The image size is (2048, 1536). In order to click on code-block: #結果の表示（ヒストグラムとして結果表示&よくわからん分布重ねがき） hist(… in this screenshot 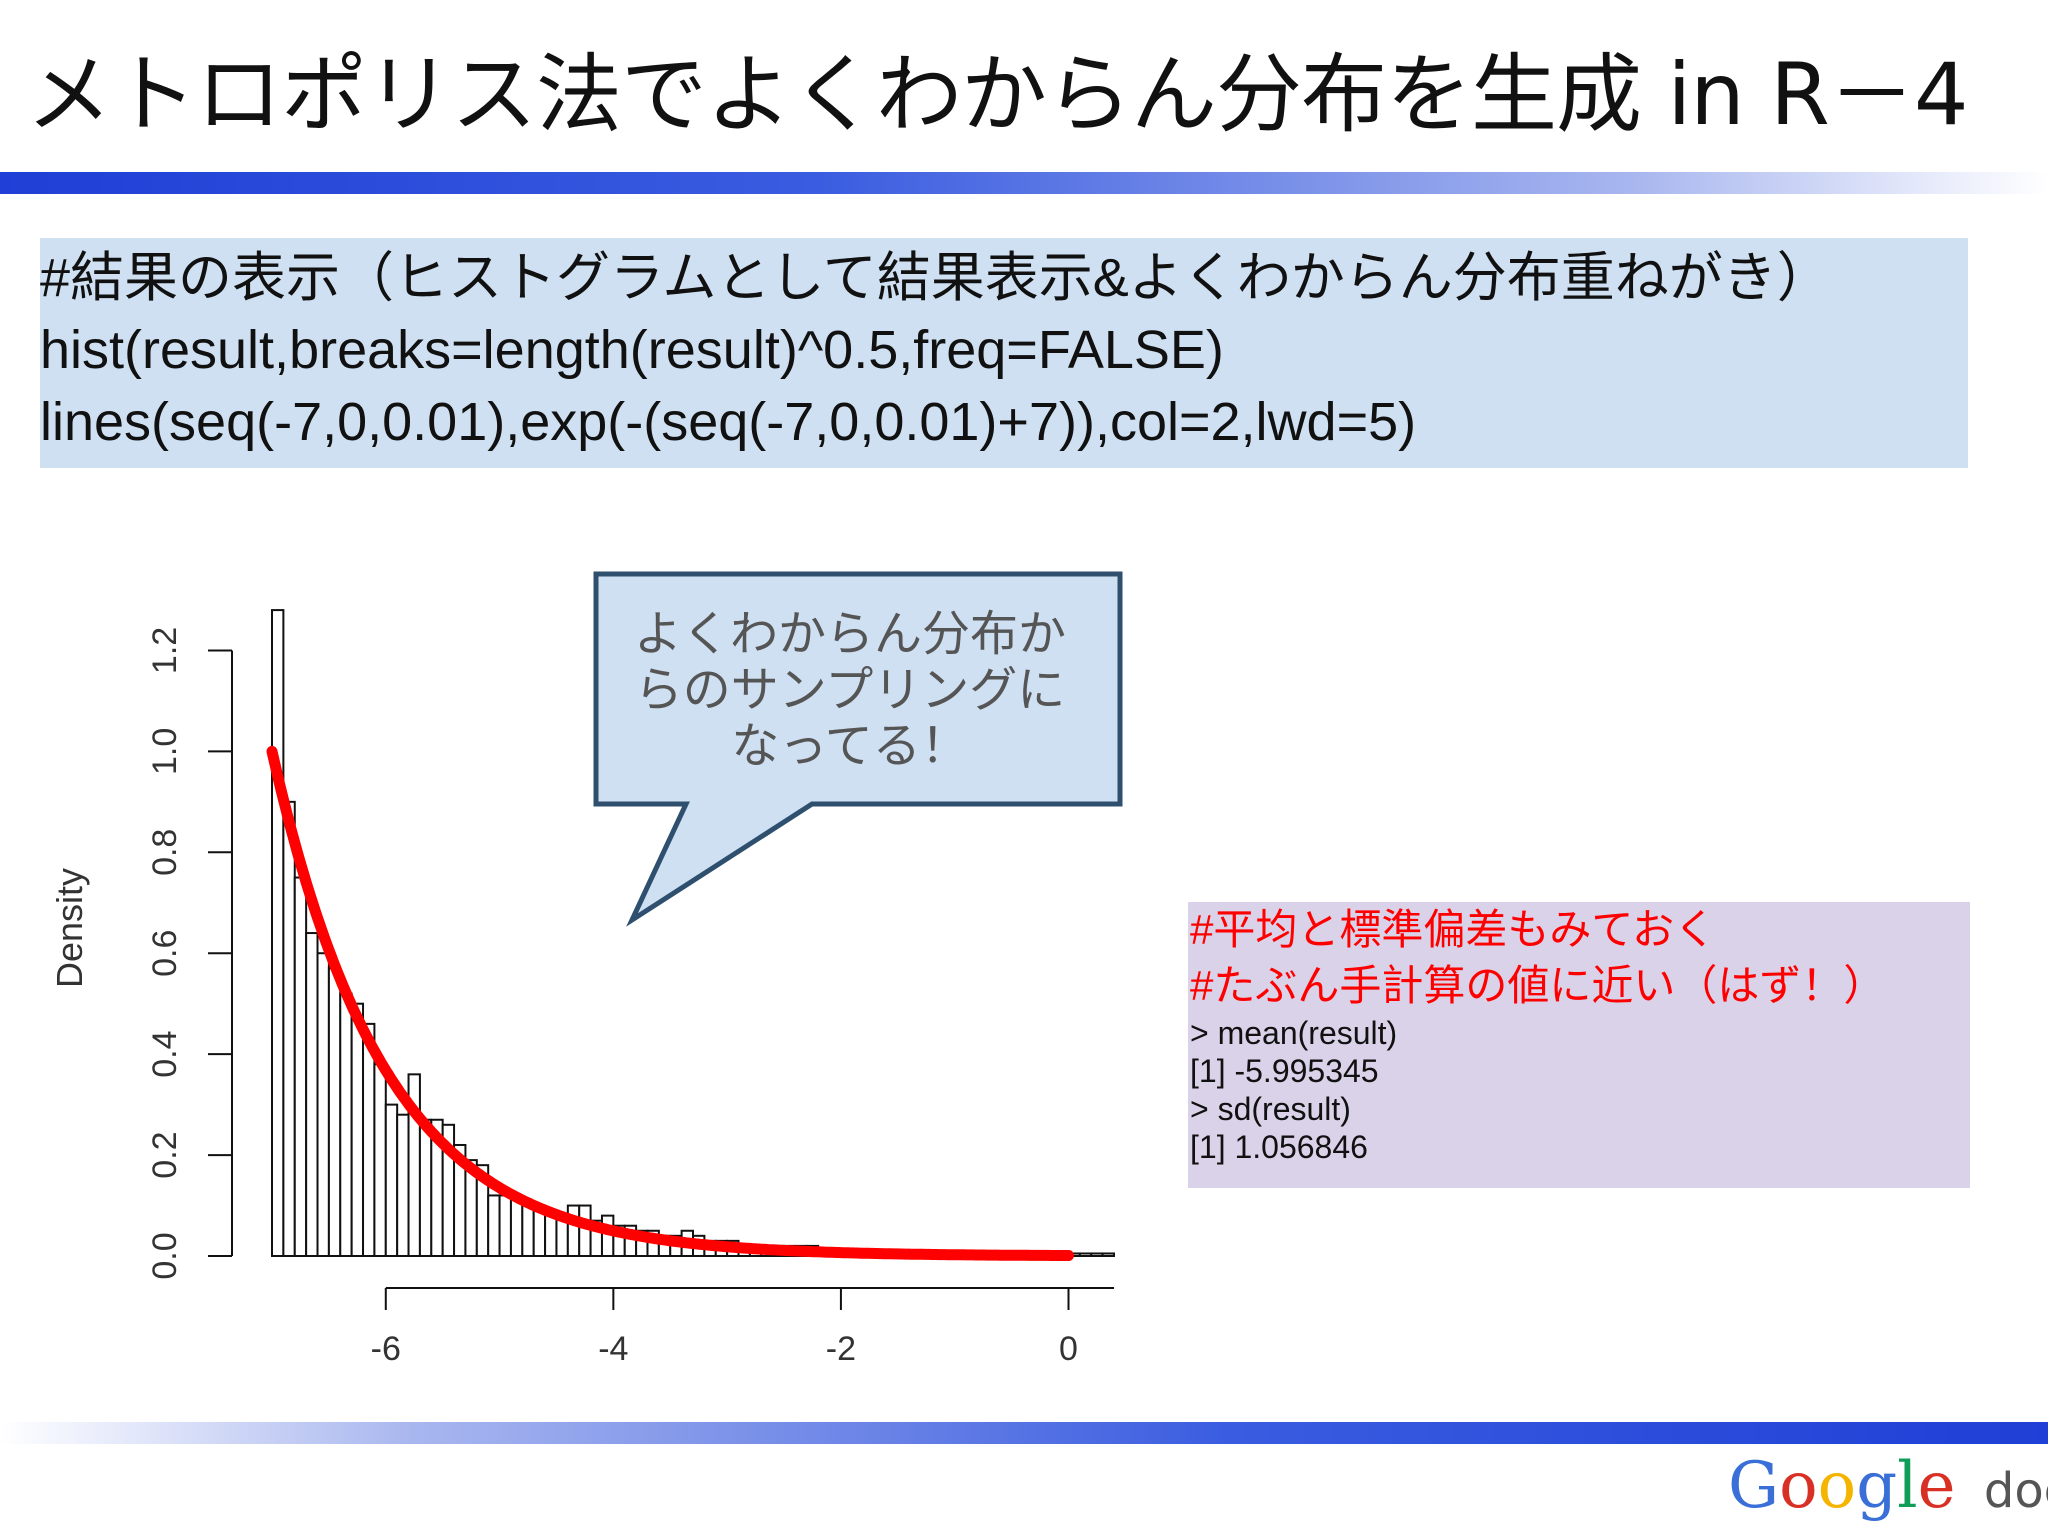, I will do `click(1004, 353)`.